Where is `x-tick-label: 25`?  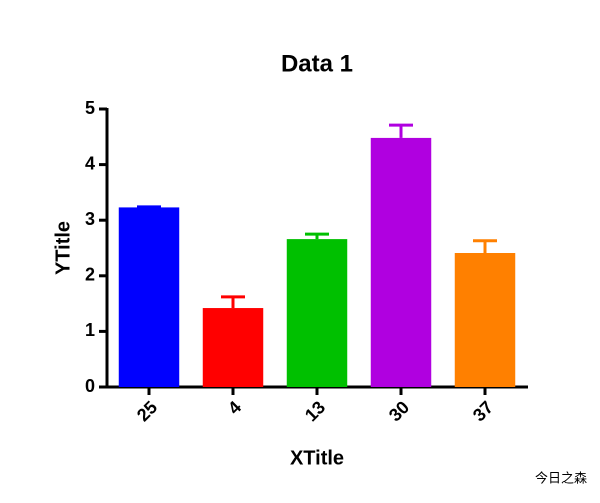 x-tick-label: 25 is located at coordinates (147, 411).